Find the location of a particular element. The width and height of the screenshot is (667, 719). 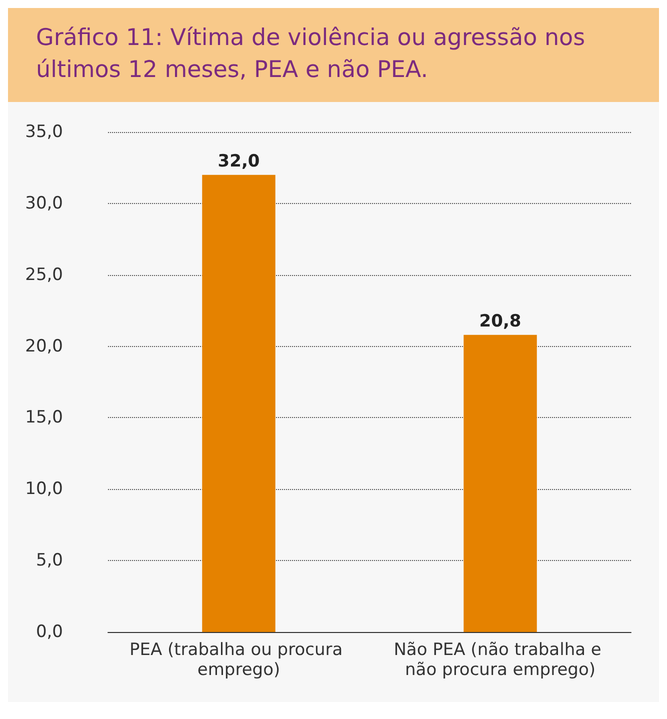

x-tick-label: Não PEA (não trabalha e não procura emprego) is located at coordinates (500, 660).